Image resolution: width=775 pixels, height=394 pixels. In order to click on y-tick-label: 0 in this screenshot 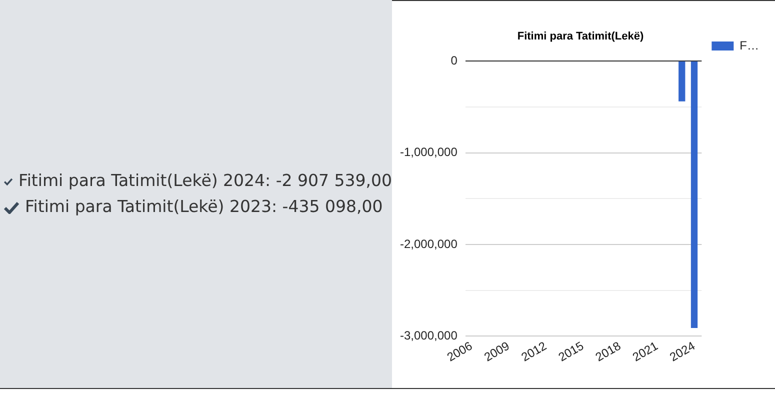, I will do `click(454, 61)`.